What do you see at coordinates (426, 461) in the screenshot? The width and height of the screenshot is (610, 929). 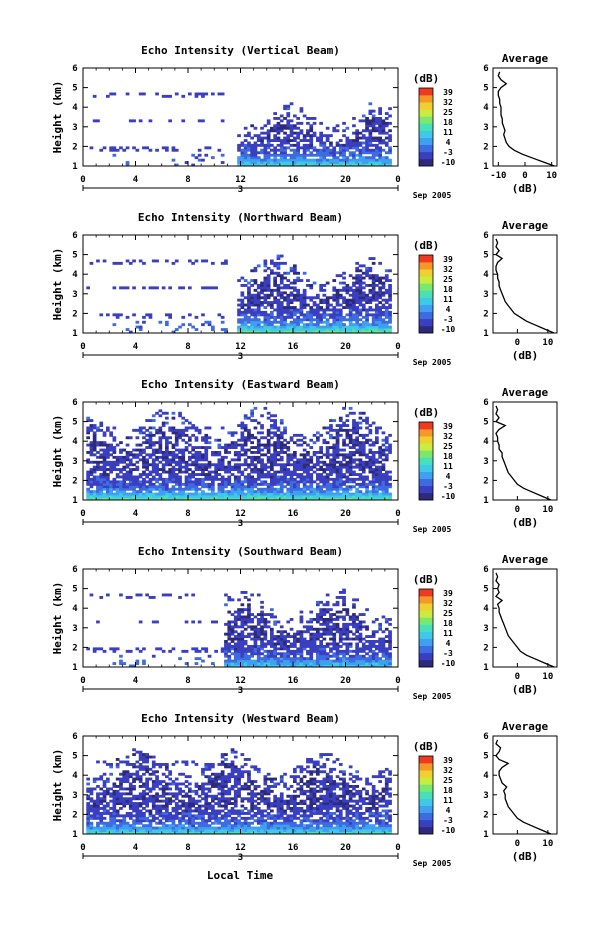 I see `colorbar-frame` at bounding box center [426, 461].